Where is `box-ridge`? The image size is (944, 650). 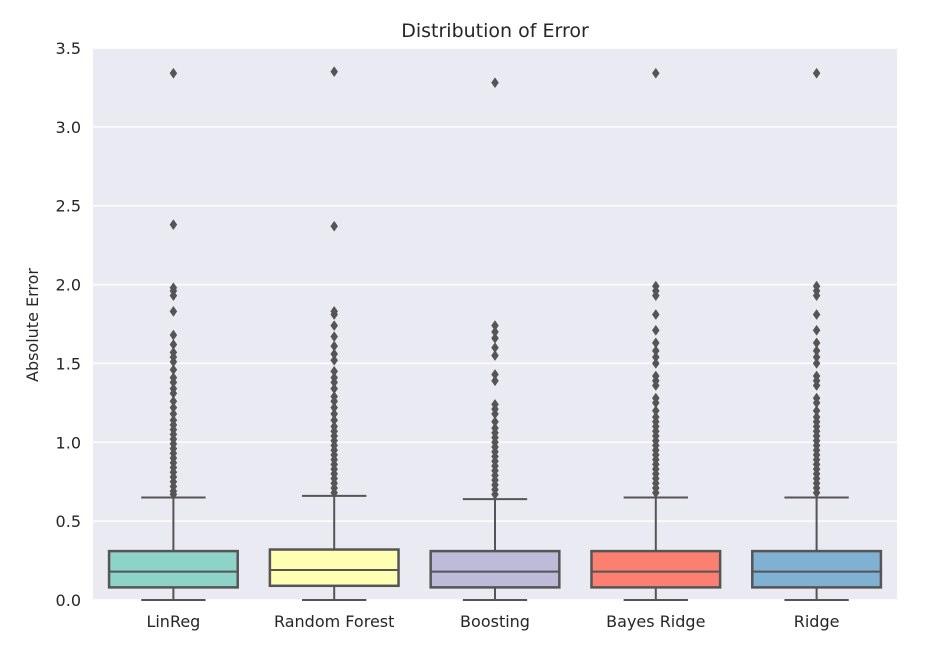
box-ridge is located at coordinates (817, 569).